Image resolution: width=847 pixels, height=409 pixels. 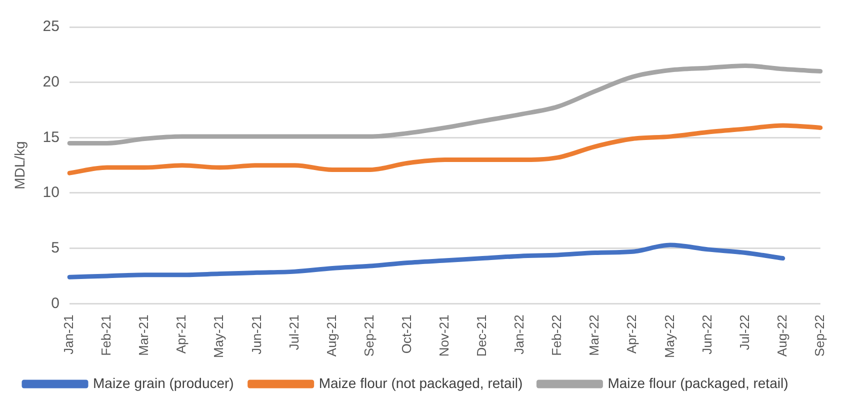 I want to click on x-tick-label: May-21, so click(x=218, y=336).